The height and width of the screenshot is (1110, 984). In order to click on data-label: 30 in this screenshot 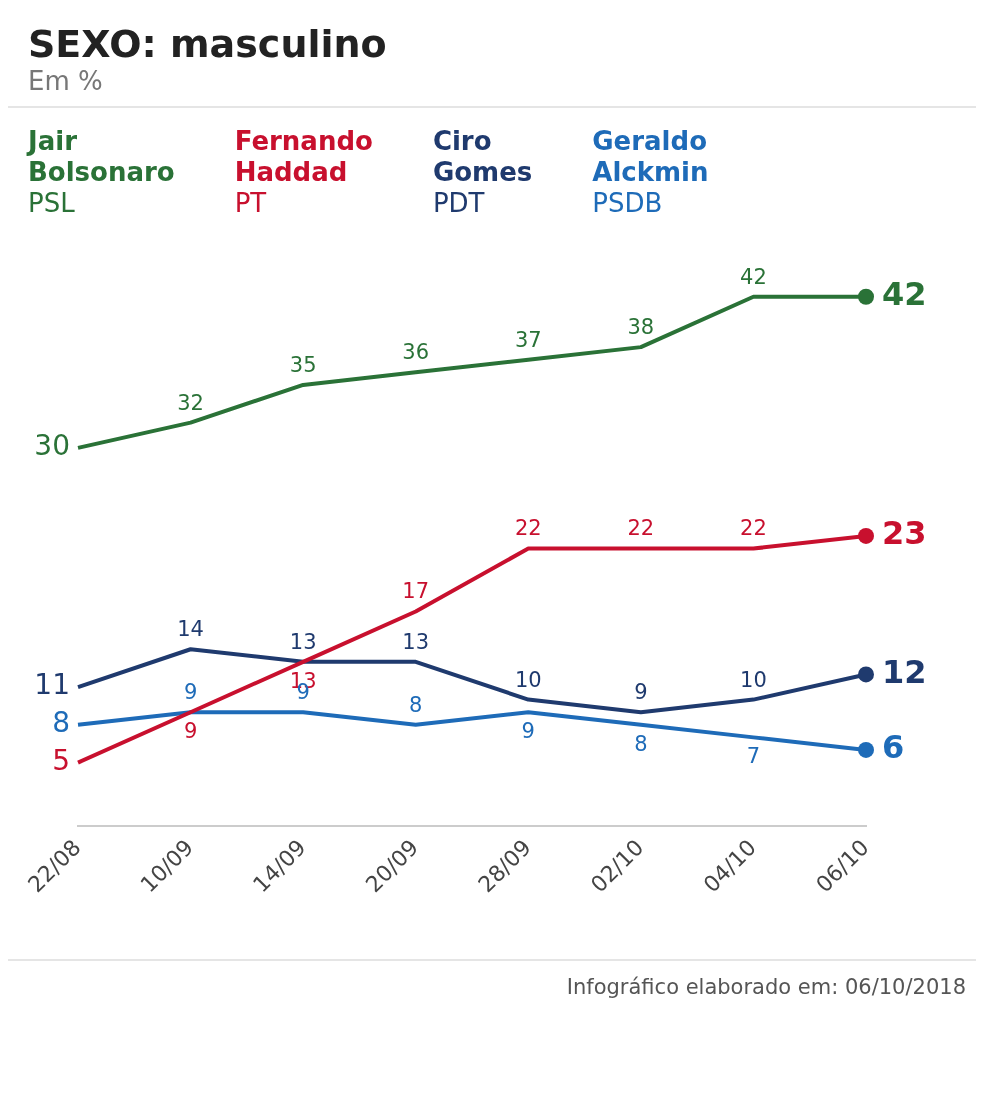, I will do `click(52, 446)`.